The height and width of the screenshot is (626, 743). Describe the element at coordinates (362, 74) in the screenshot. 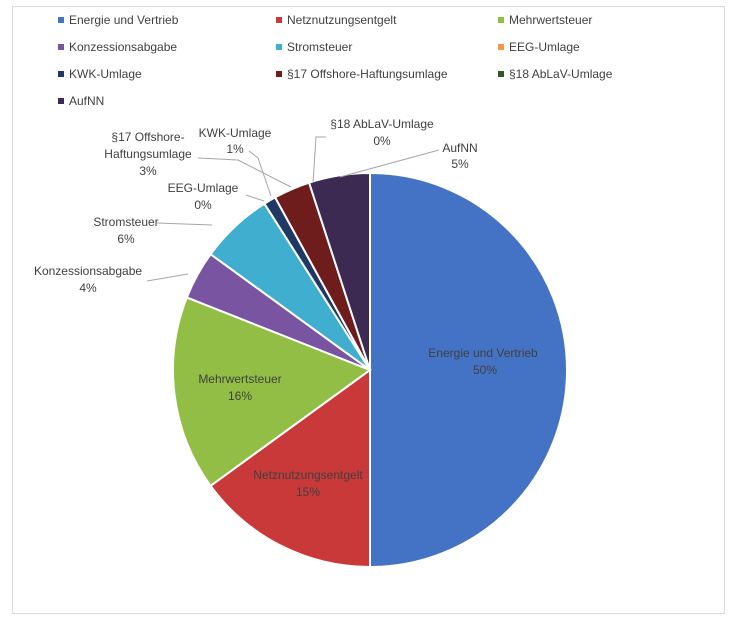

I see `legend-item-offshore: §17 Offshore-Haftungsumlage` at that location.